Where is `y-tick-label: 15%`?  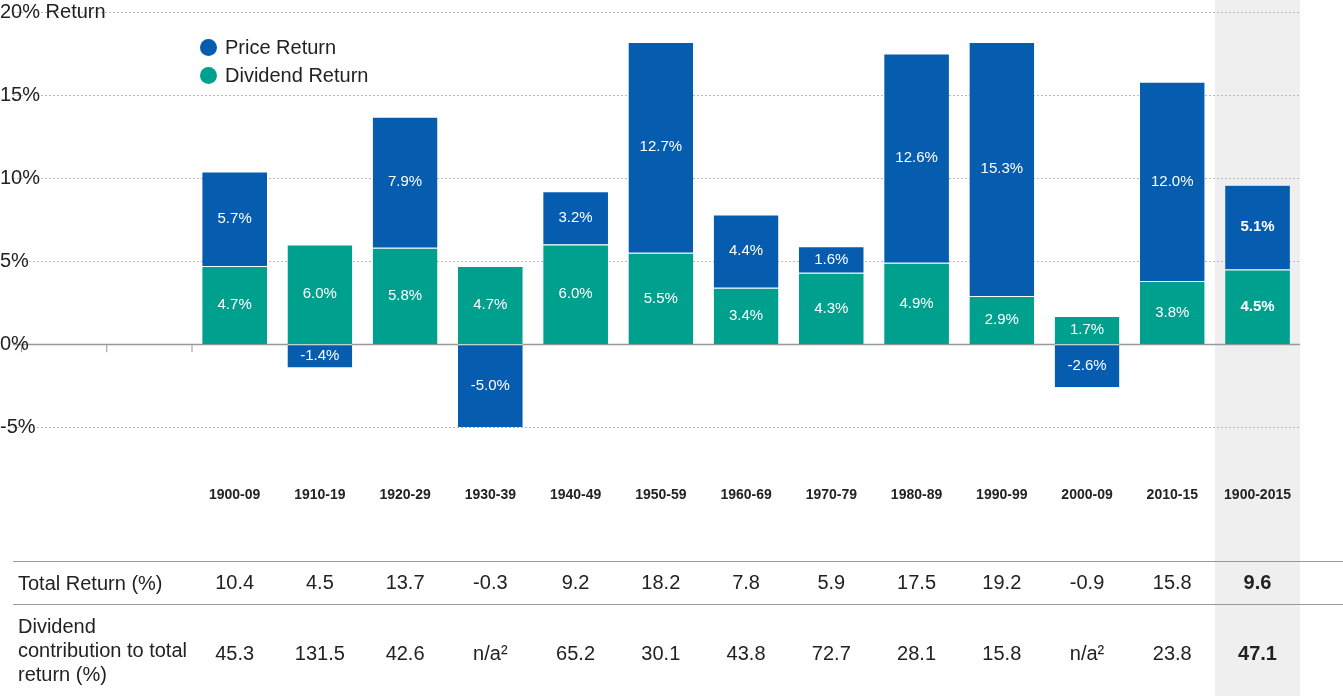 y-tick-label: 15% is located at coordinates (20, 93).